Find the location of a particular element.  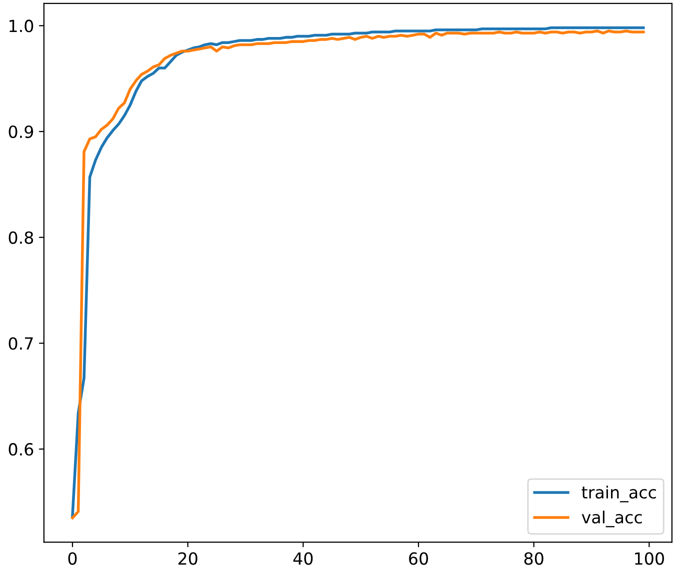

legend-label: train_acc is located at coordinates (619, 494).